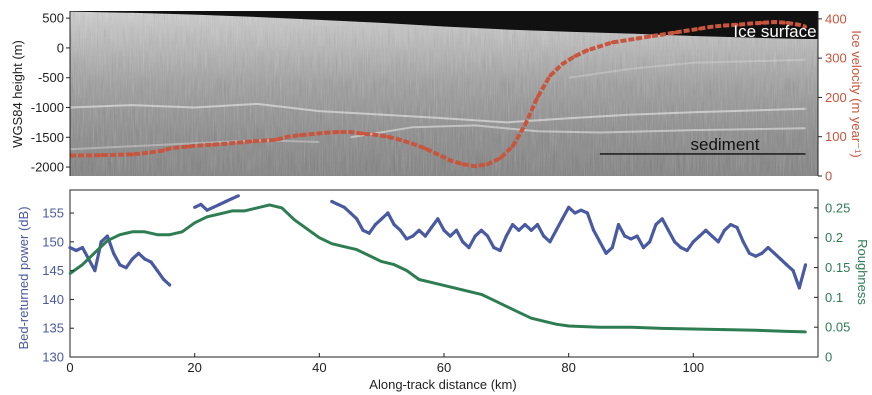 This screenshot has height=395, width=872. What do you see at coordinates (832, 282) in the screenshot?
I see `roughness-axis: 0.25 0.2 0.15 0.1 0.05 0` at bounding box center [832, 282].